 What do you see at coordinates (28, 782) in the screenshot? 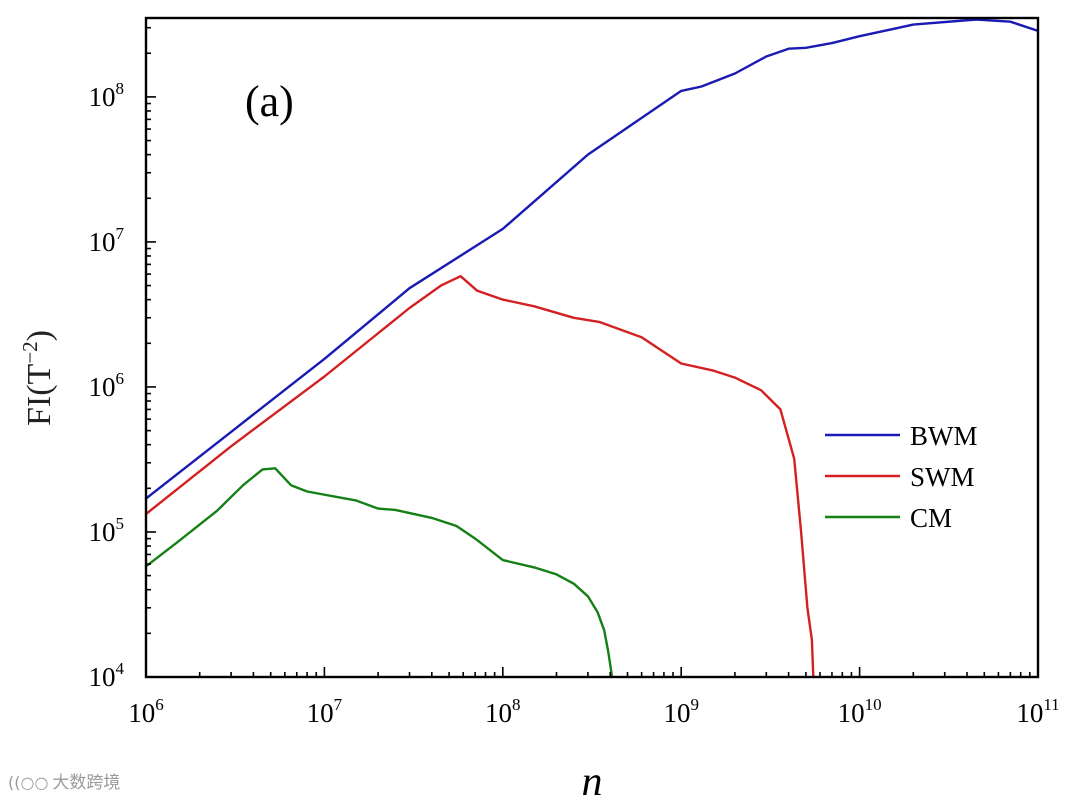
I see `watermark-logo-icon: ((○○` at bounding box center [28, 782].